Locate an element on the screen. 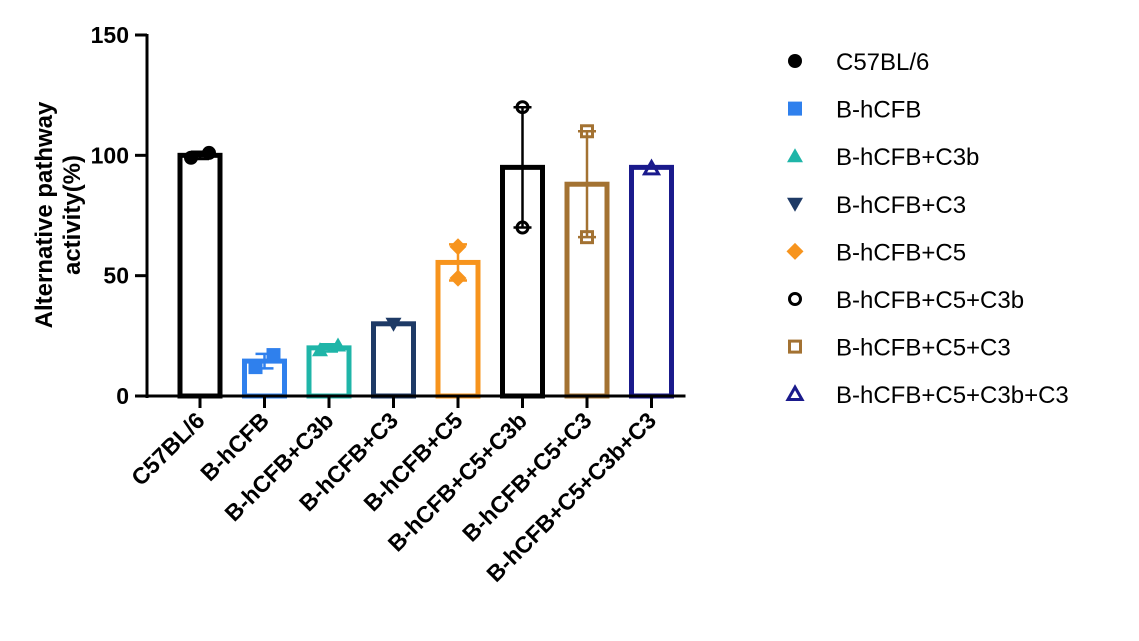  legend-item: B-hCFB+C5+C3 is located at coordinates (899, 348).